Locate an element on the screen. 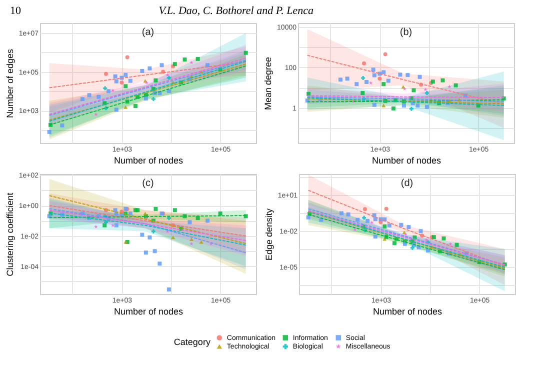 The height and width of the screenshot is (388, 535). chart-title: (c) is located at coordinates (148, 183).